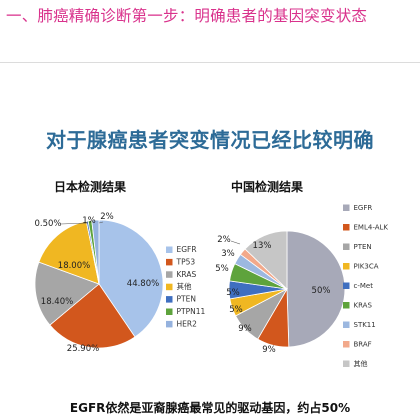 This screenshot has width=420, height=420. What do you see at coordinates (267, 187) in the screenshot?
I see `china-chart-title: 中国检测结果` at bounding box center [267, 187].